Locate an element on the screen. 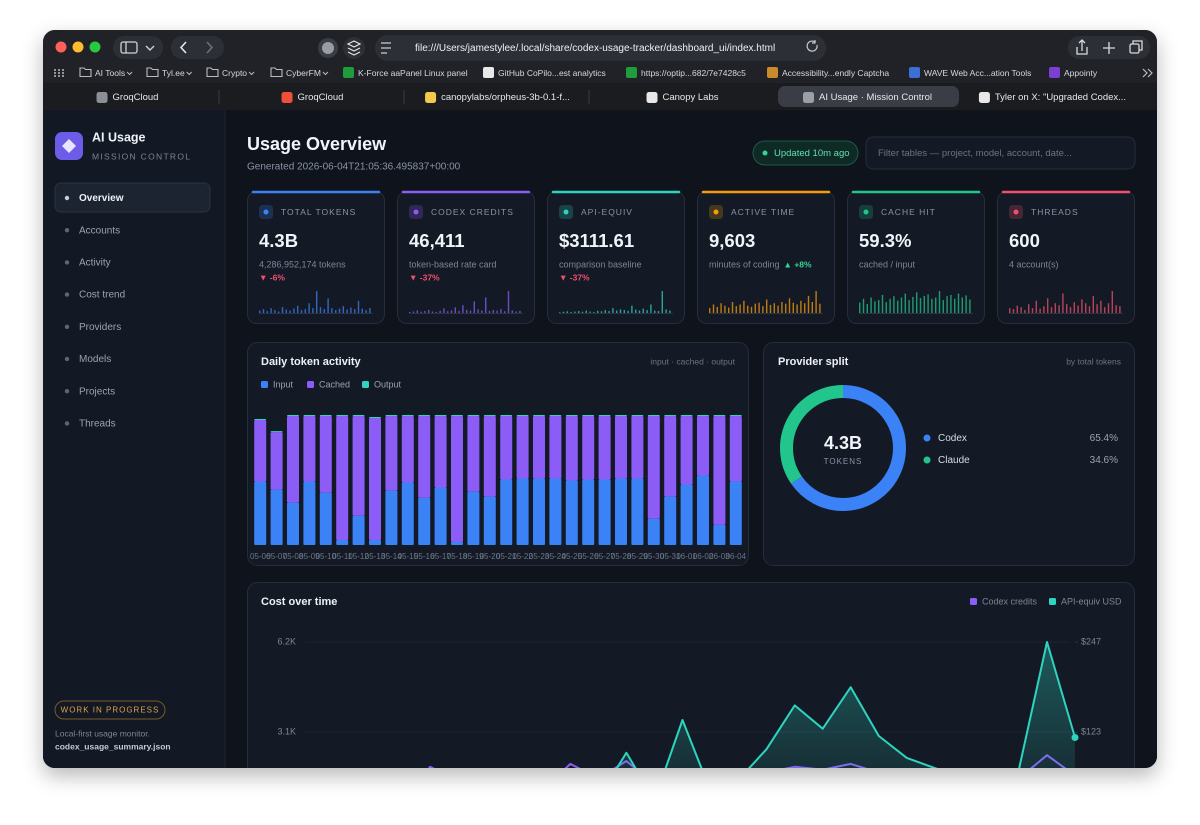  bookmark: CyberFM is located at coordinates (303, 73).